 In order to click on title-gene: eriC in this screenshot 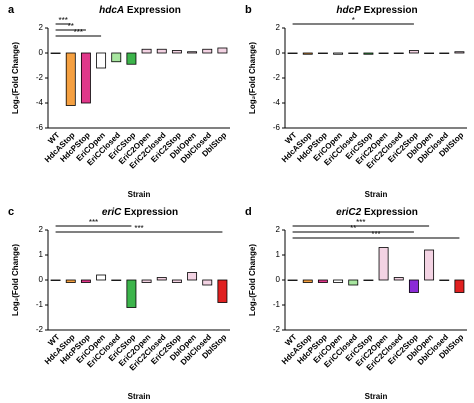, I will do `click(112, 212)`.